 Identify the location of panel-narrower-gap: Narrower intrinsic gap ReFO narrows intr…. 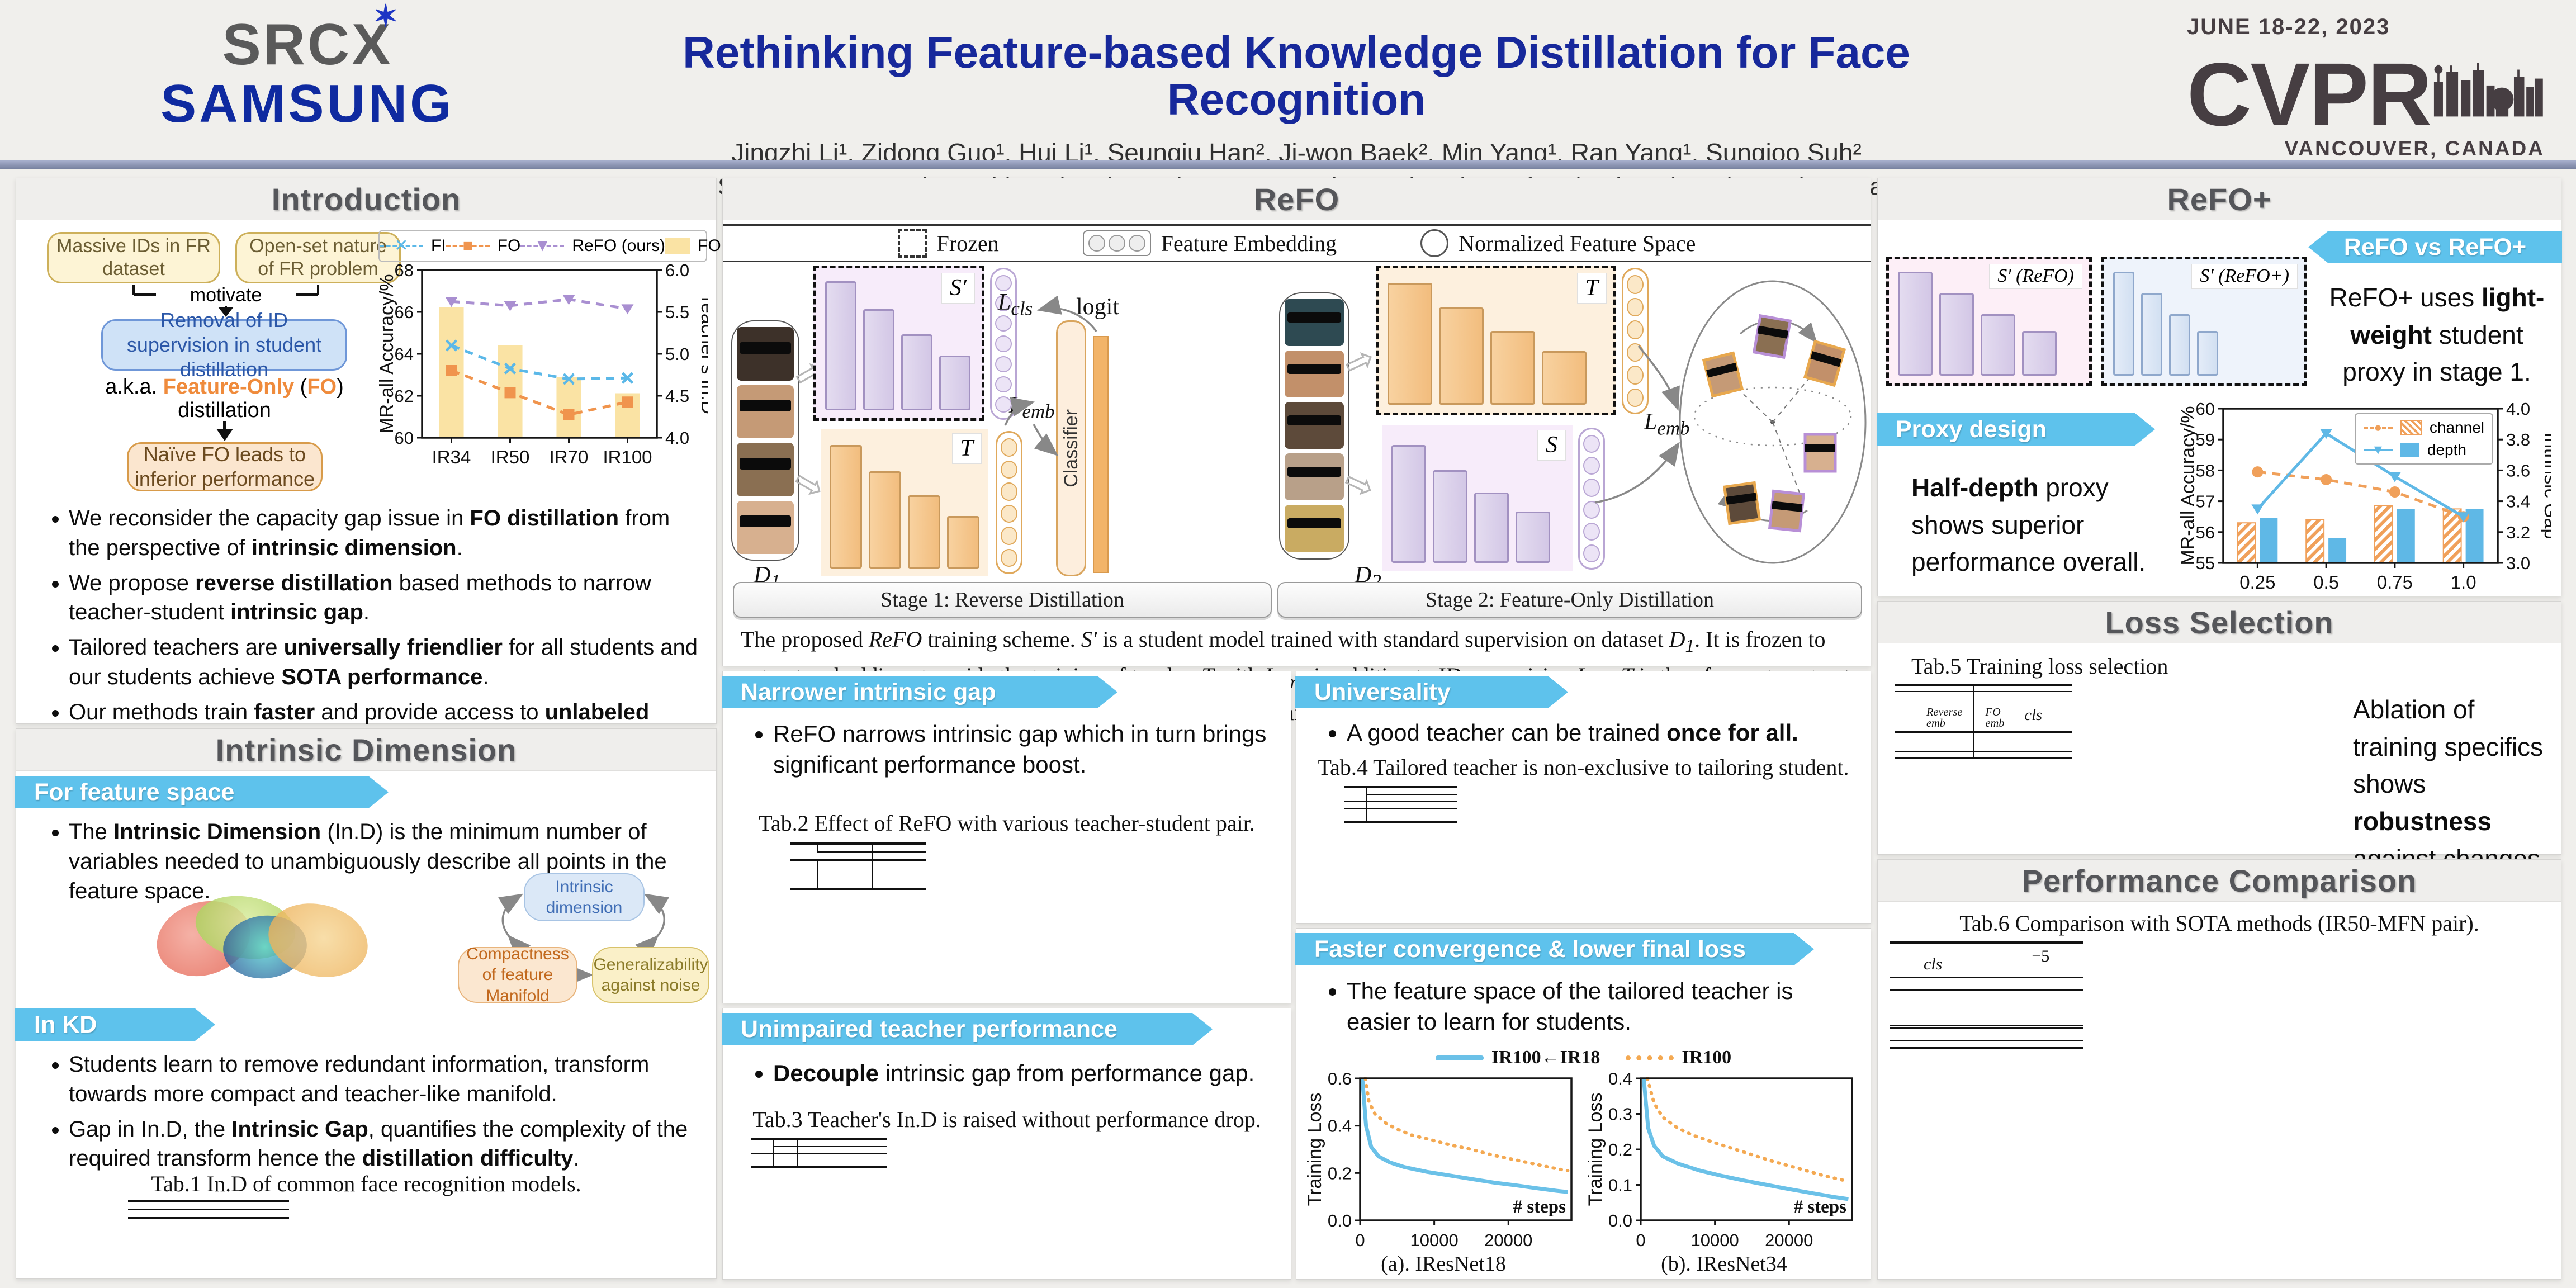
(1006, 837).